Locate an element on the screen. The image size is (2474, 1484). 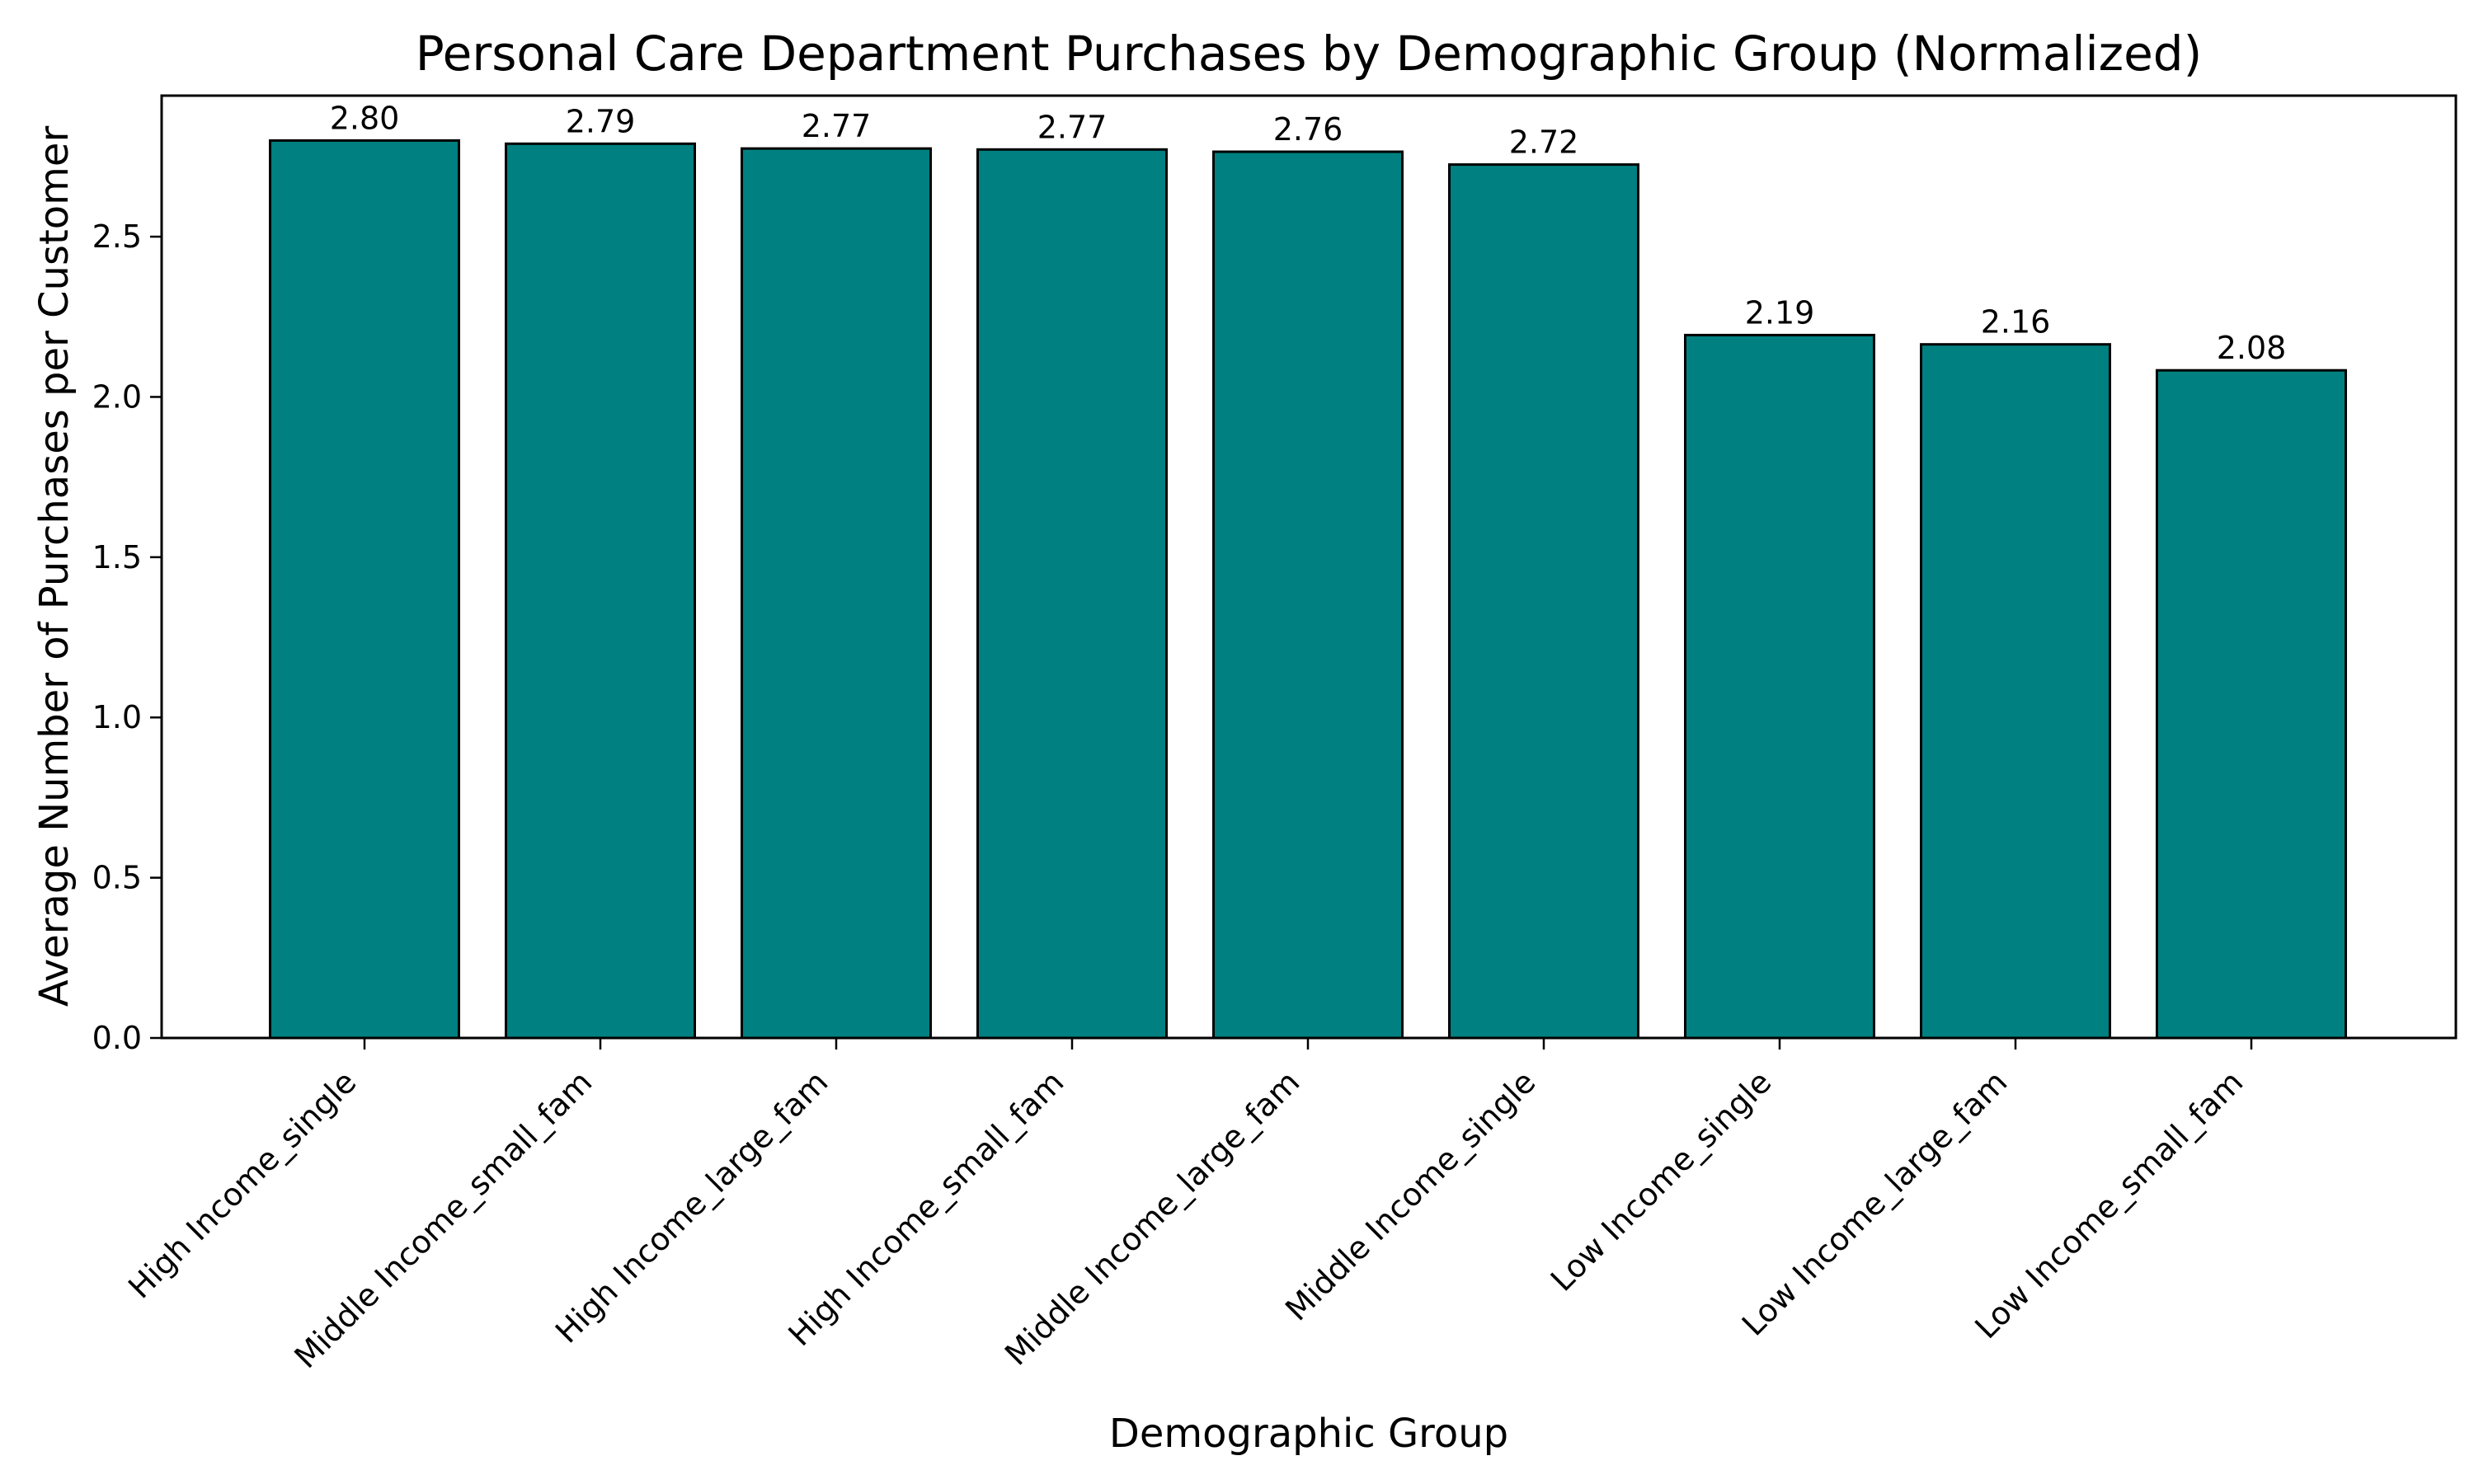
bar-value-label: 2.76 is located at coordinates (1308, 129).